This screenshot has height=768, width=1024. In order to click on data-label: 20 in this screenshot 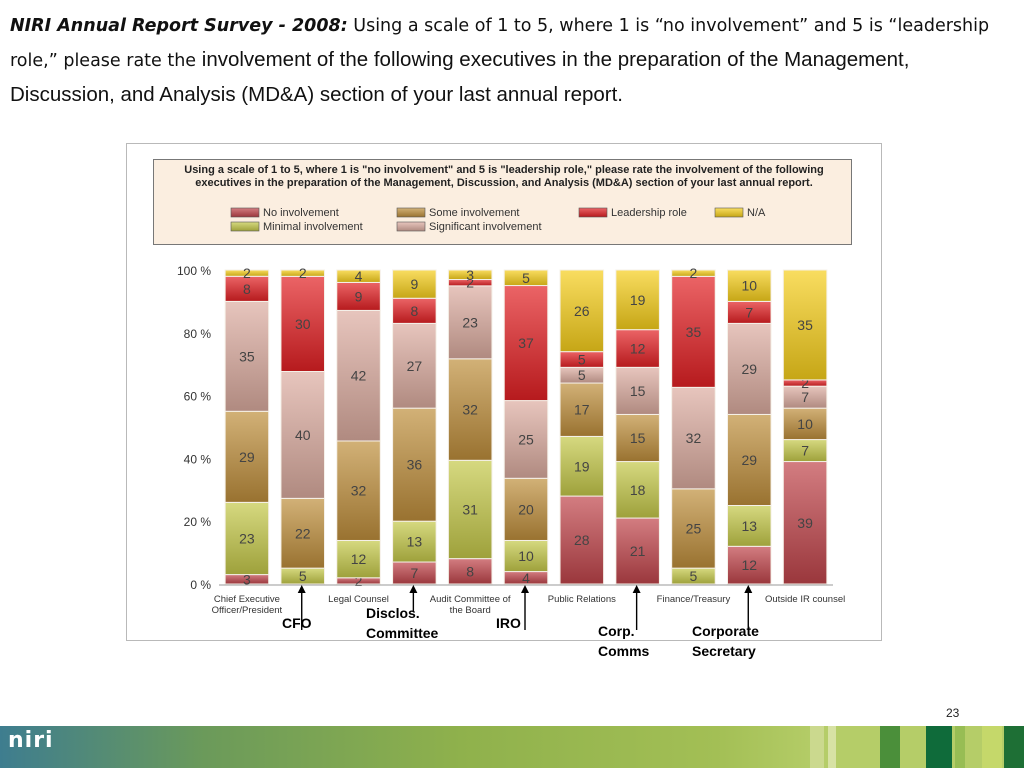, I will do `click(526, 509)`.